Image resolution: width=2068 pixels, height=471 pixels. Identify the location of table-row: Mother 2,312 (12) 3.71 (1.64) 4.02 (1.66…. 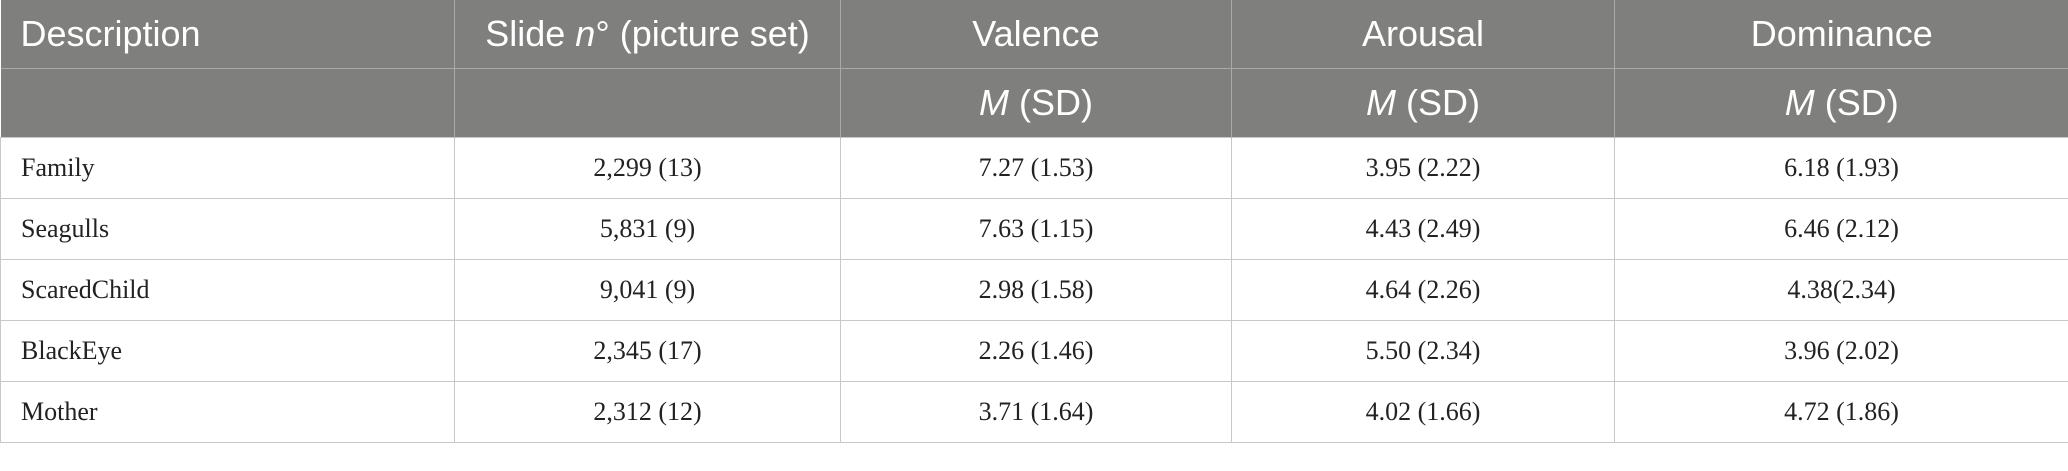
(1034, 412).